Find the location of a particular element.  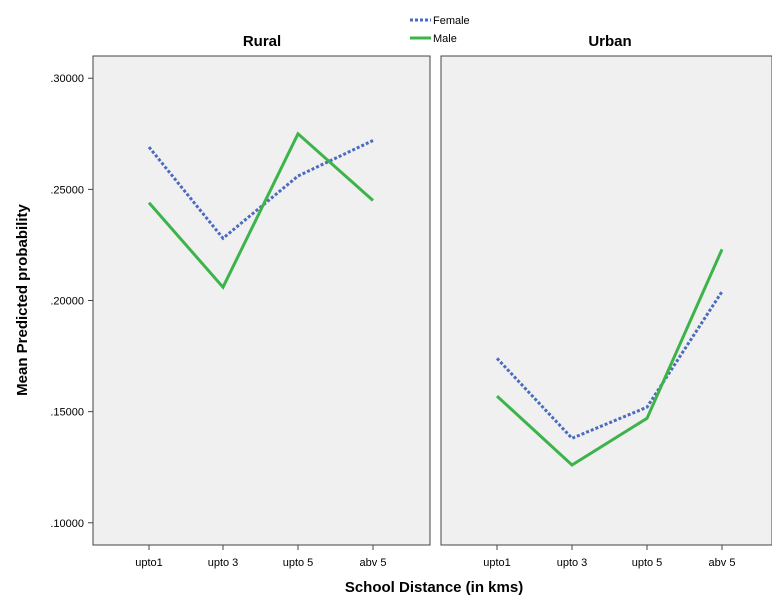

y-axis: .10000 .15000 .20000 .25000 .30000 is located at coordinates (71, 301).